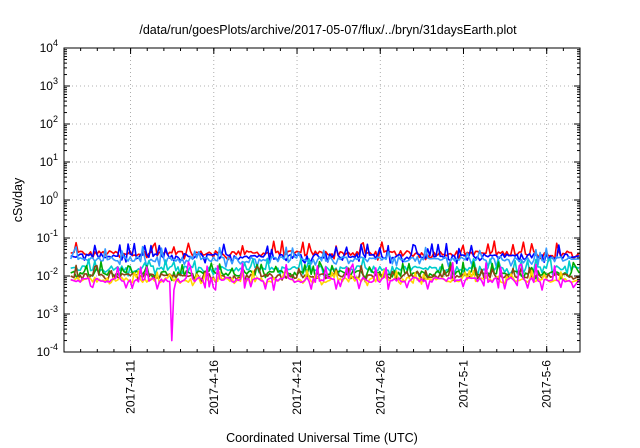 The width and height of the screenshot is (640, 448). I want to click on y-tick-label: 10⁻¹, so click(47, 236).